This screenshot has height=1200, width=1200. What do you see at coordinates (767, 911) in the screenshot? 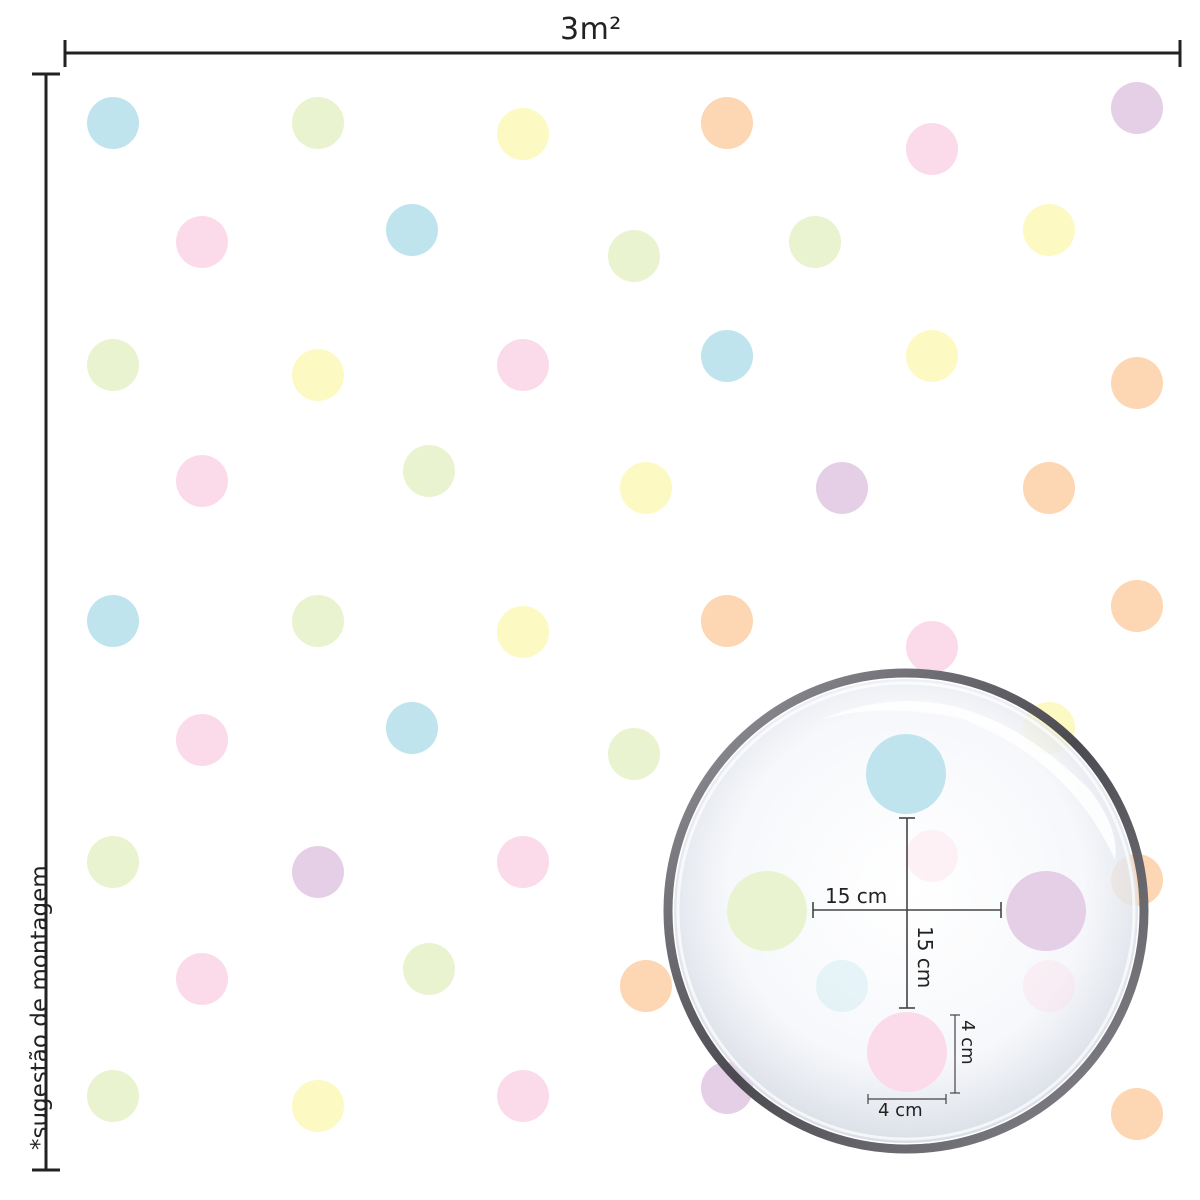
I see `magnified-dot-green` at bounding box center [767, 911].